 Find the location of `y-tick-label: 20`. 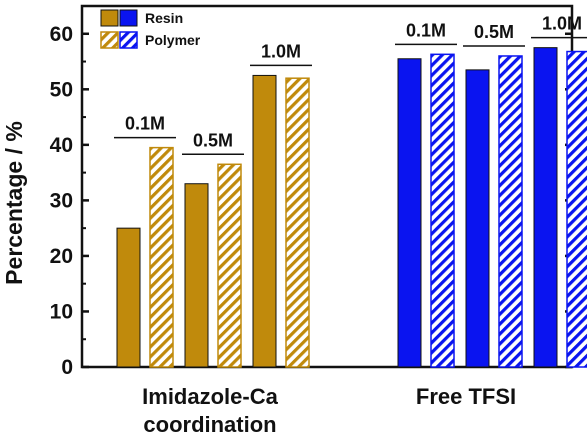

y-tick-label: 20 is located at coordinates (61, 256).